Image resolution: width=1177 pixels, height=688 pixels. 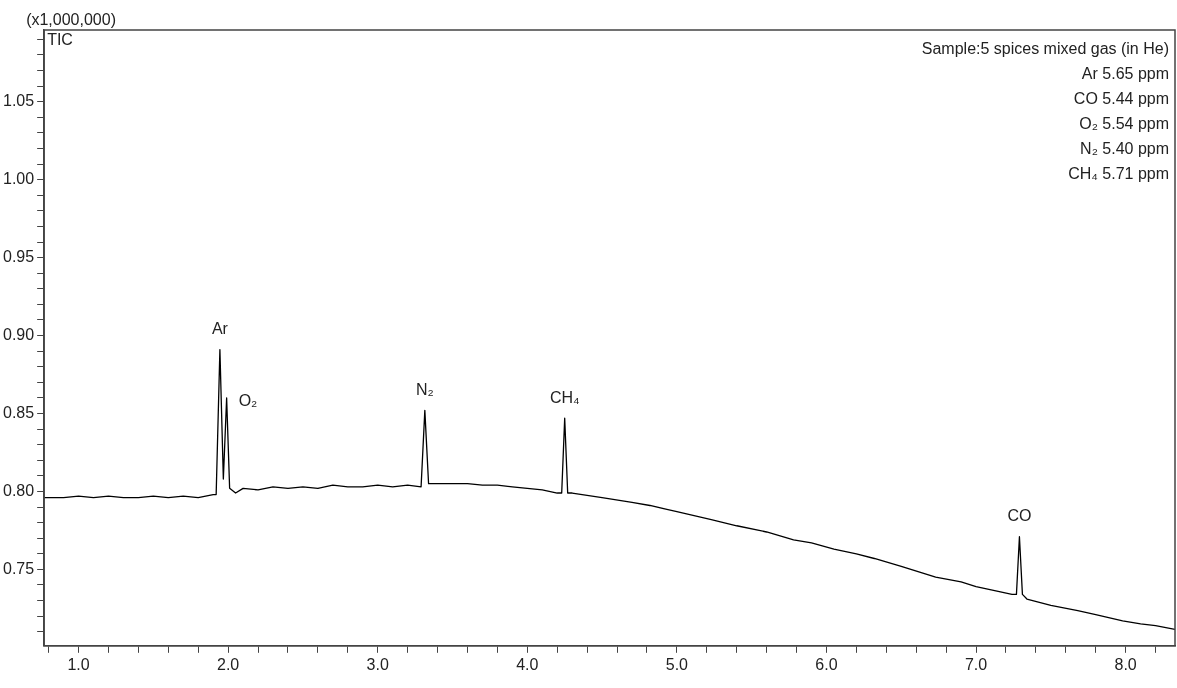 I want to click on x-tick-label: 5.0, so click(x=677, y=664).